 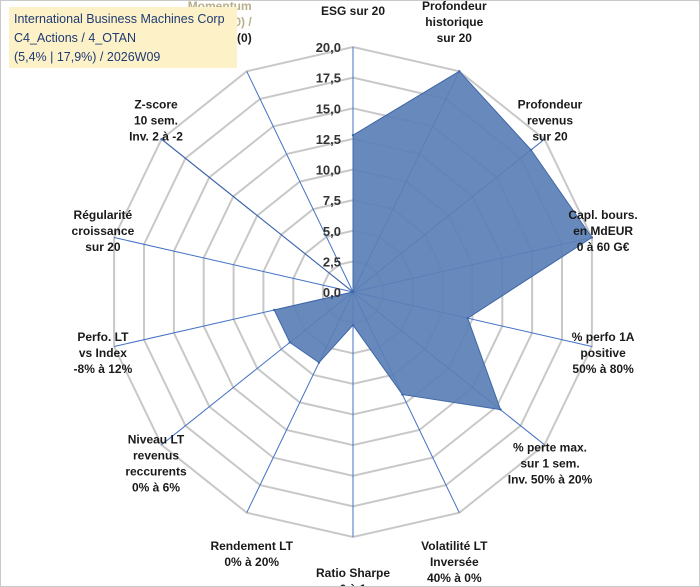 What do you see at coordinates (603, 247) in the screenshot?
I see `axis-label: 0 à 60 G€` at bounding box center [603, 247].